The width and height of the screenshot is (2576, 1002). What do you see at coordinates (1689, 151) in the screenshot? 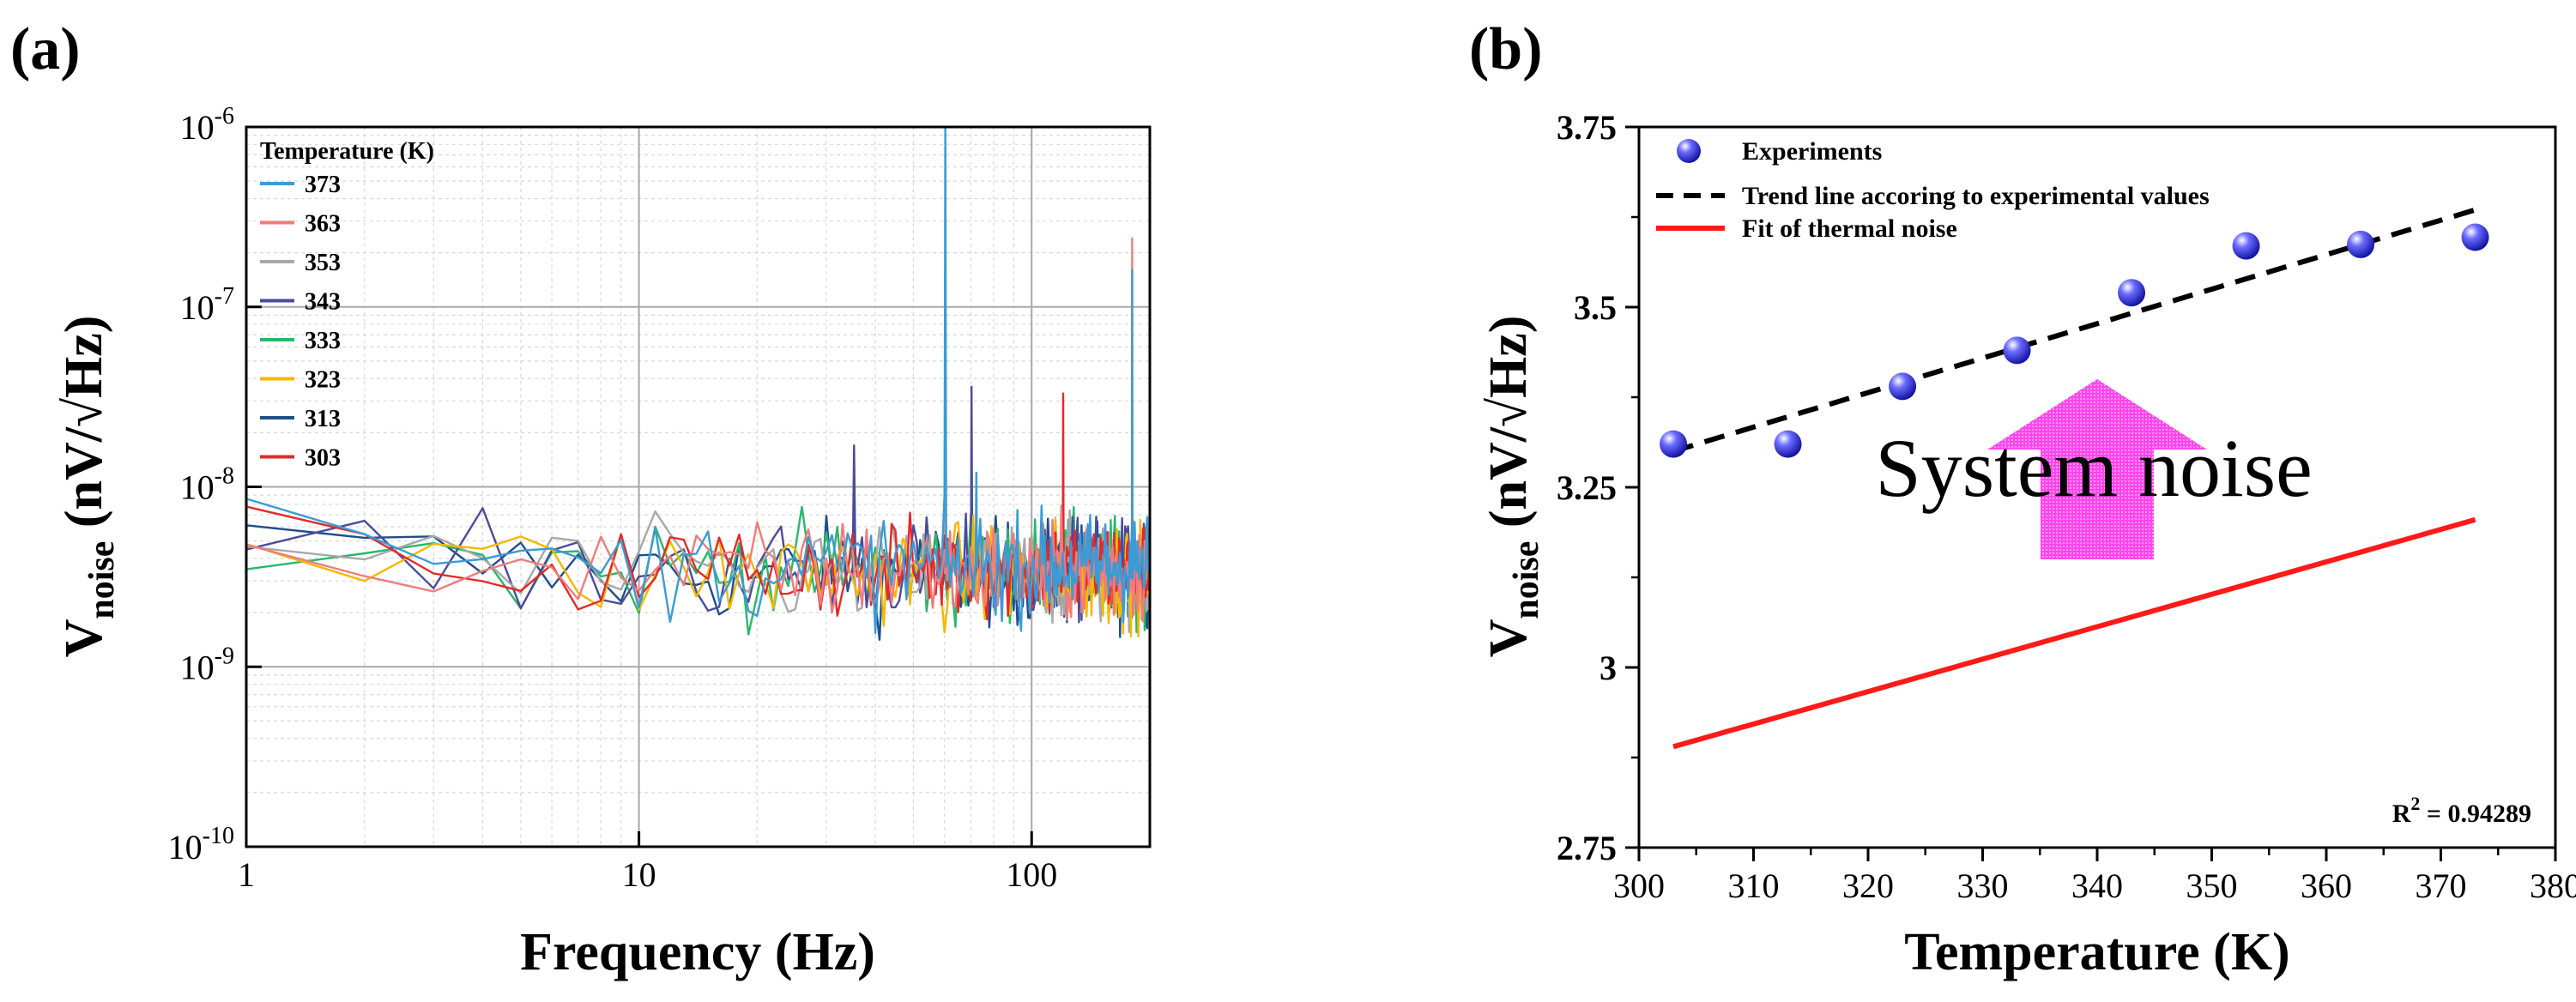
I see `legend-marker-experiments` at bounding box center [1689, 151].